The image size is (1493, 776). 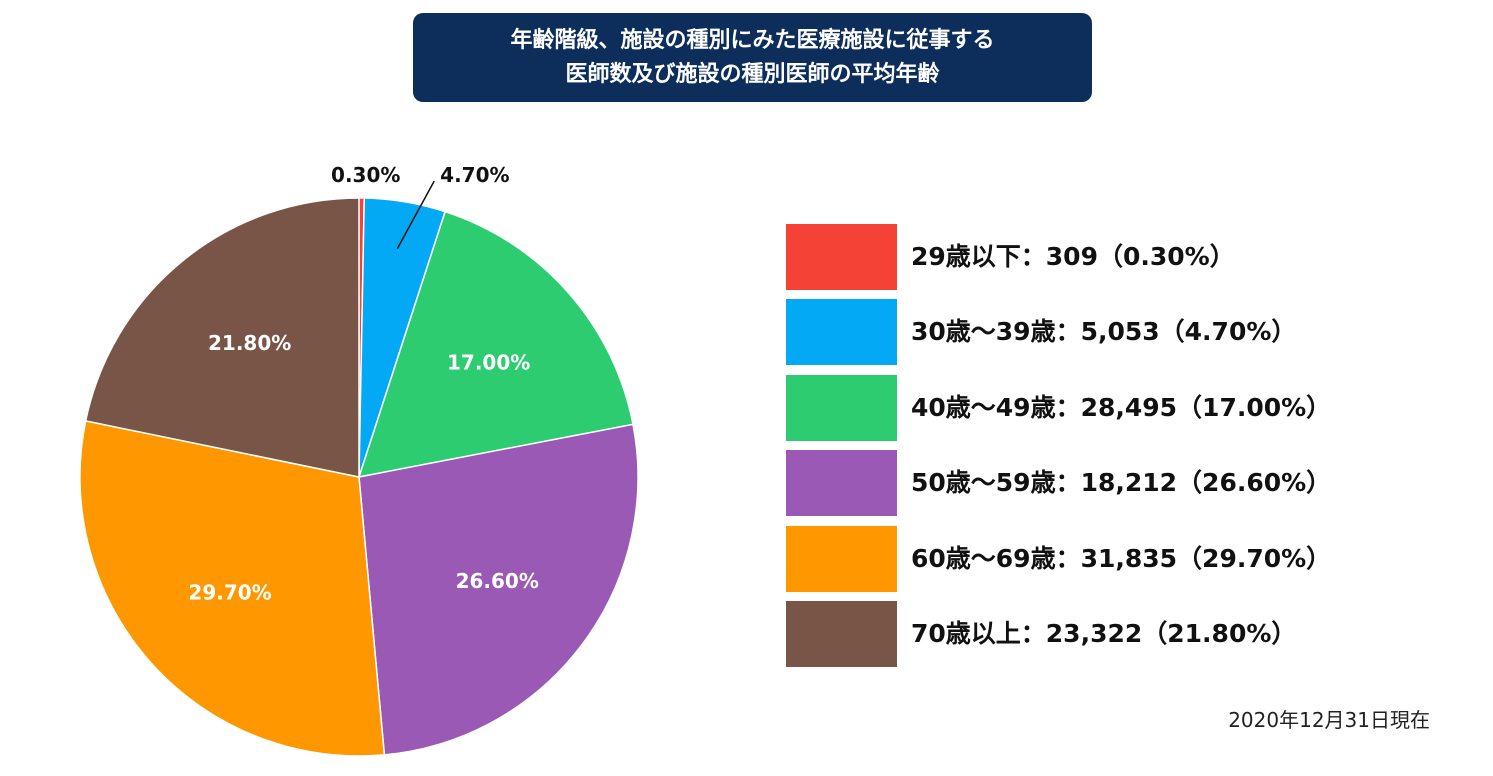 I want to click on chart-title-banner: 年齢階級、施設の種別にみた医療施設に従事する 医師数及び施設の種別医師の平均年齢, so click(x=752, y=57).